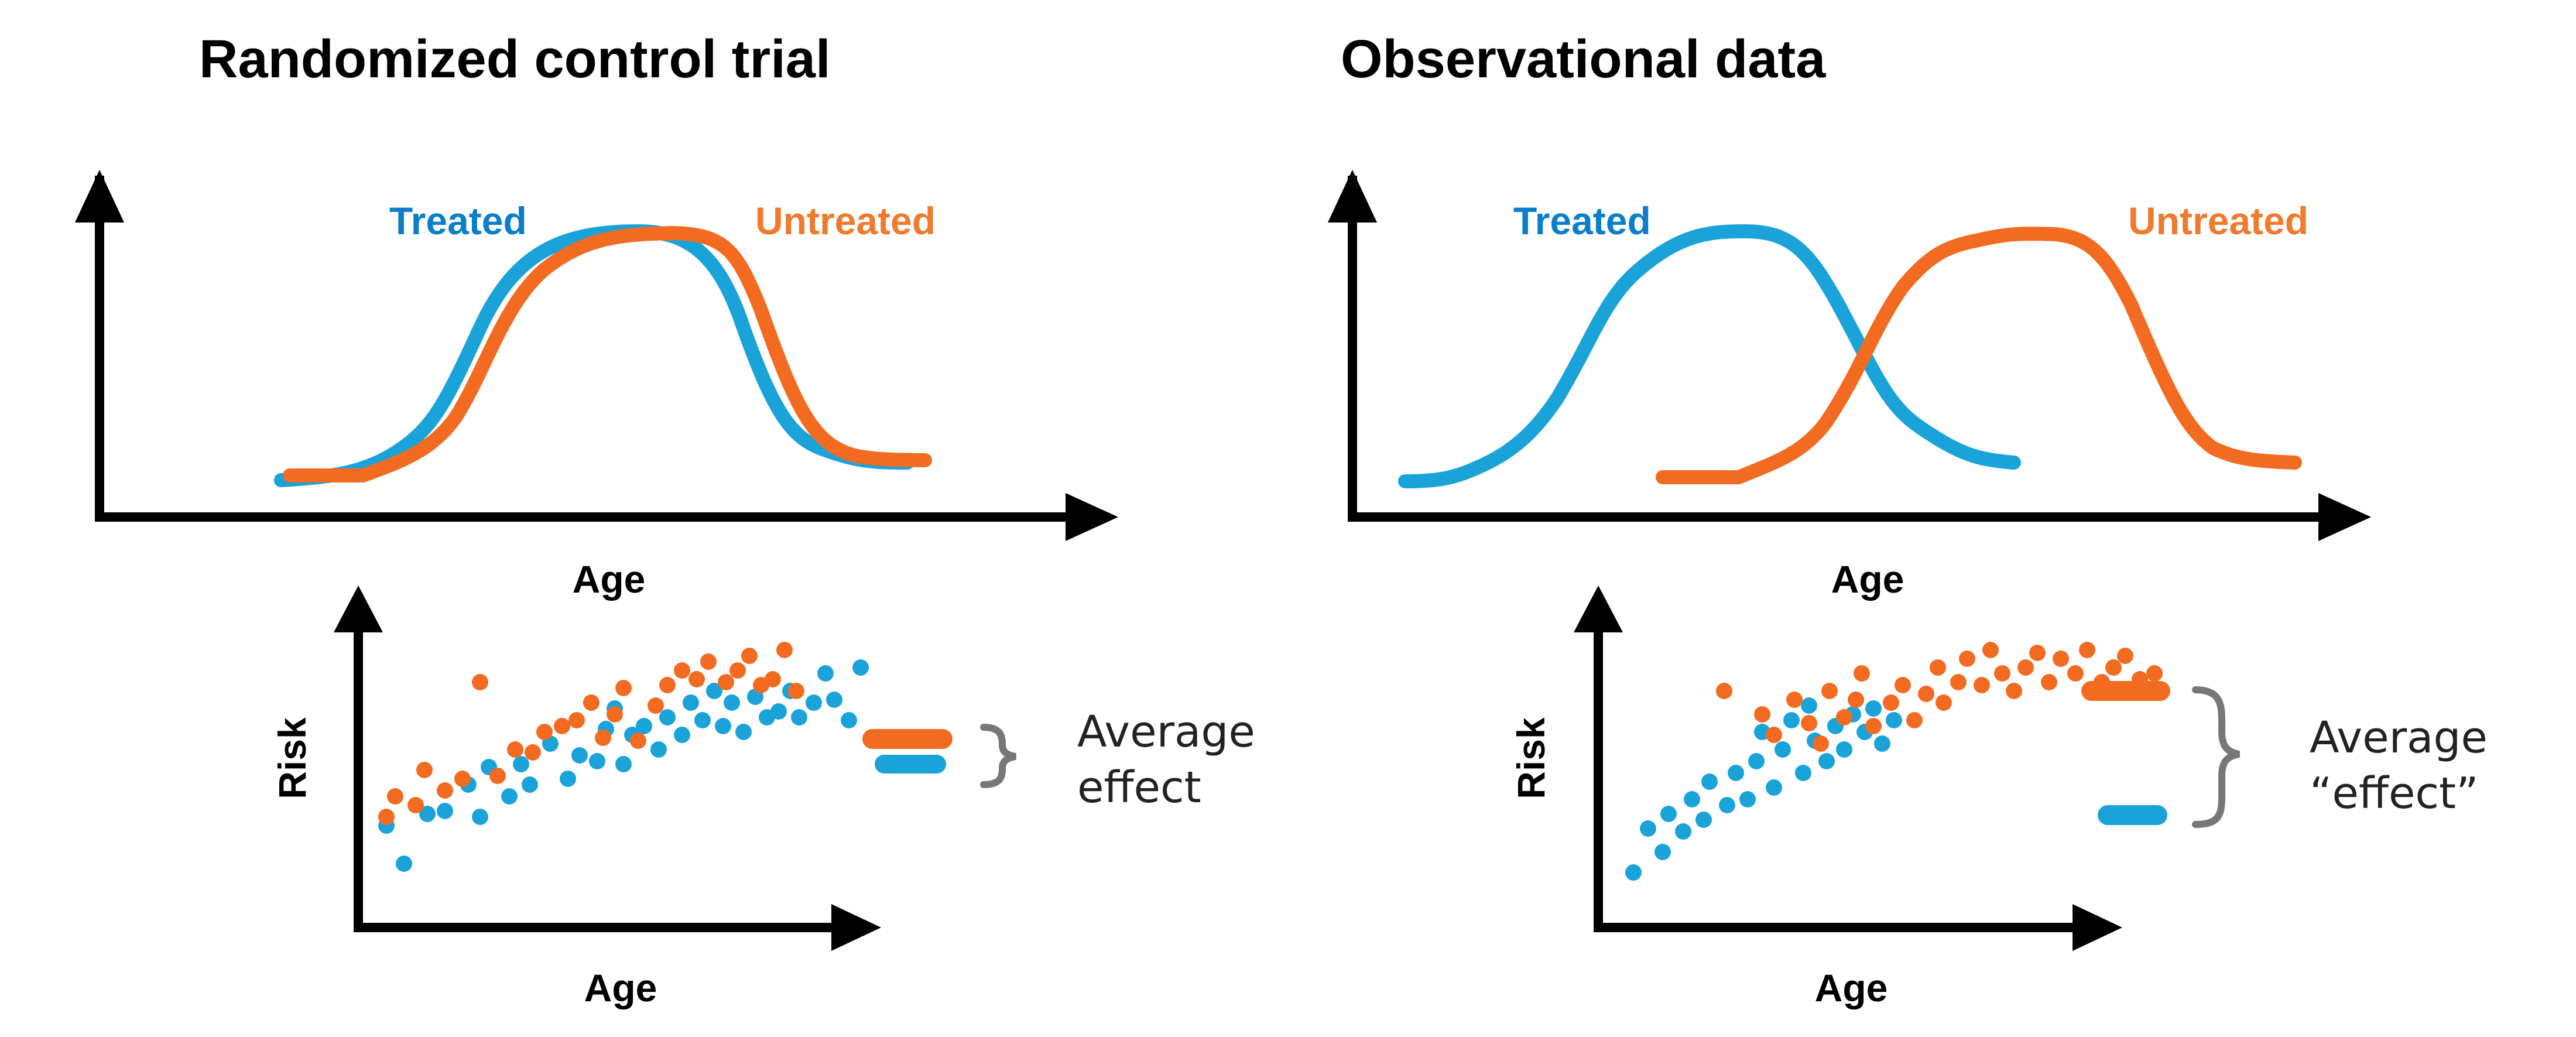 Image resolution: width=2576 pixels, height=1037 pixels. Describe the element at coordinates (1583, 59) in the screenshot. I see `panel-title: Observational data` at that location.